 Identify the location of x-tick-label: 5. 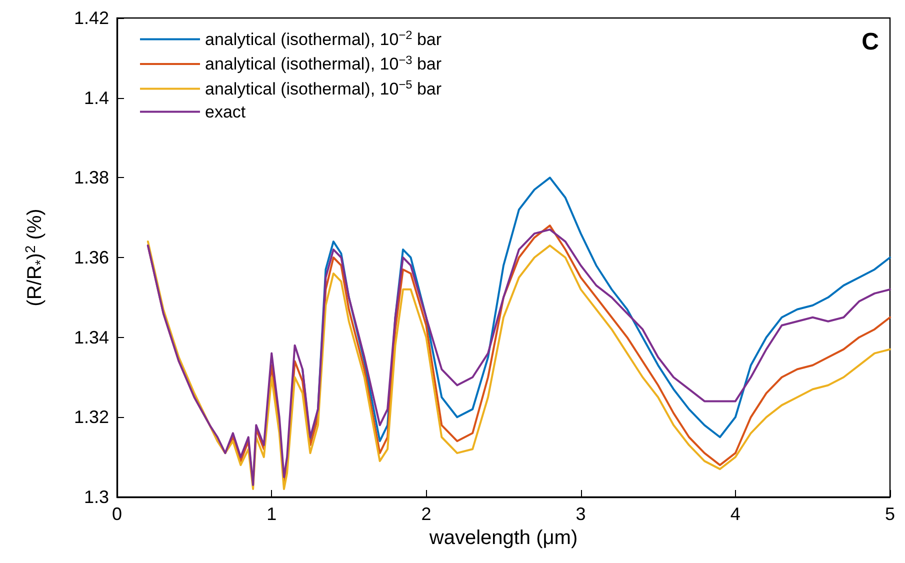
(890, 514).